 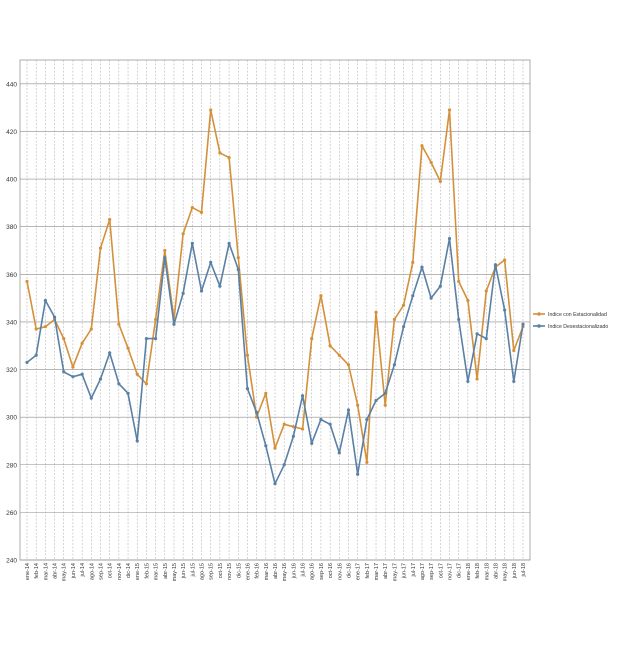 What do you see at coordinates (359, 571) in the screenshot?
I see `x-tick-label: ene-17` at bounding box center [359, 571].